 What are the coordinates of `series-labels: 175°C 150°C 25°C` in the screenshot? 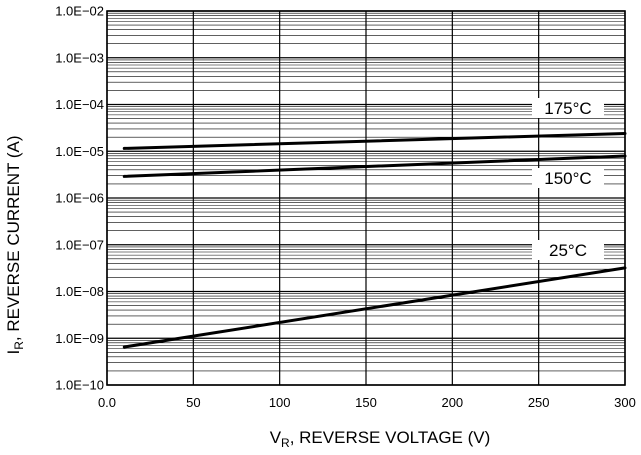 It's located at (568, 179).